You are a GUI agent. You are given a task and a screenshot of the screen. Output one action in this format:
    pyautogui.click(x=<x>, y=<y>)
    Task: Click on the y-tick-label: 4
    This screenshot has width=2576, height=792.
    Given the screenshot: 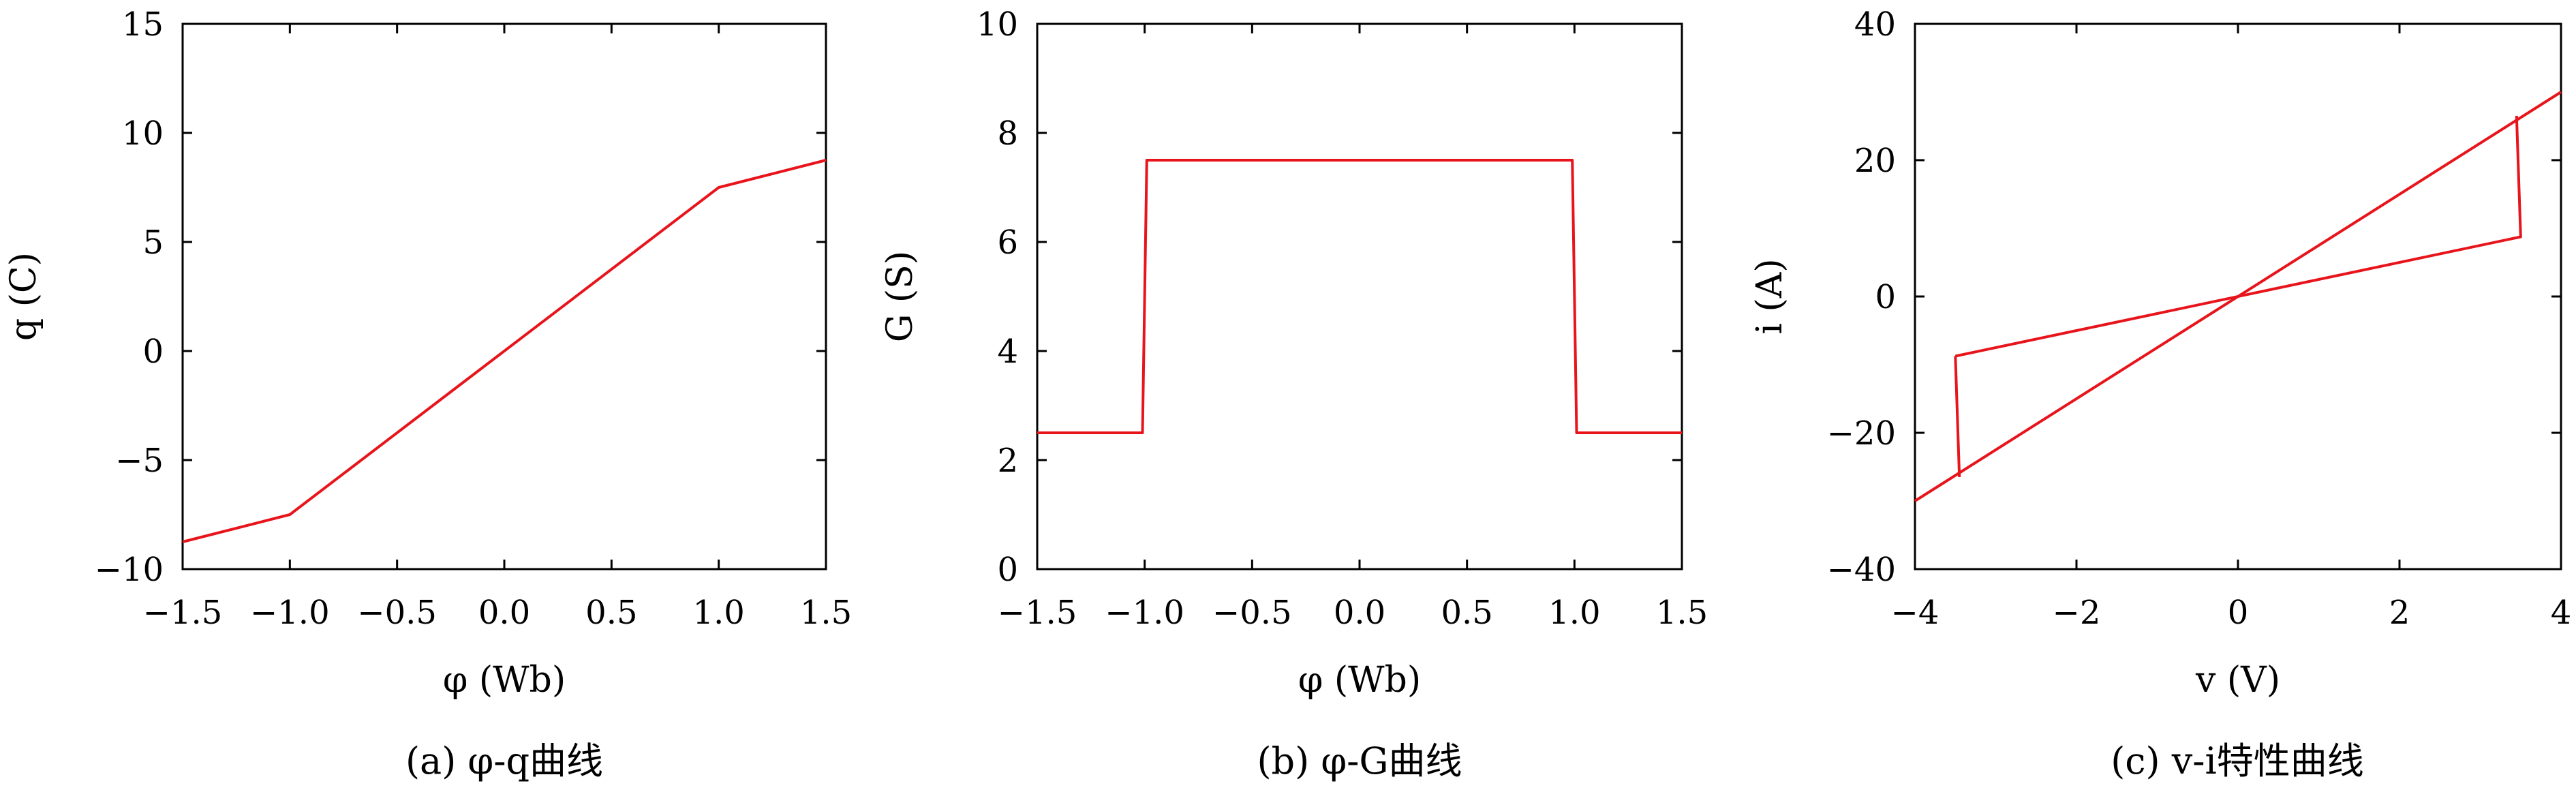 What is the action you would take?
    pyautogui.click(x=1007, y=352)
    